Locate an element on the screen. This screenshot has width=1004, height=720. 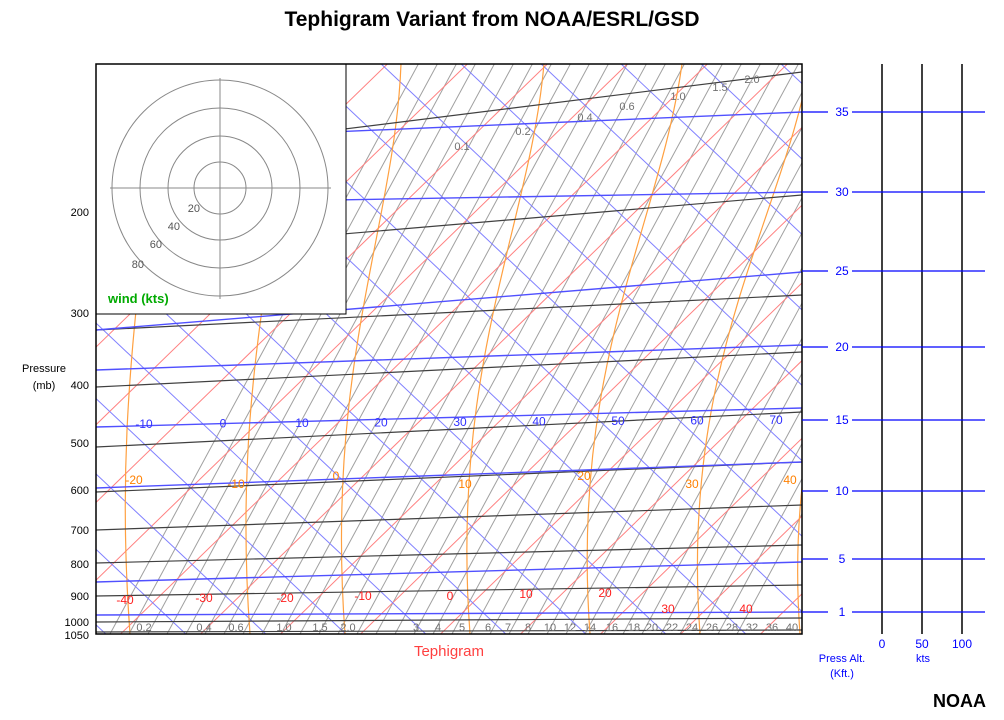
pressure-tick-label: 1000 is located at coordinates (77, 623).